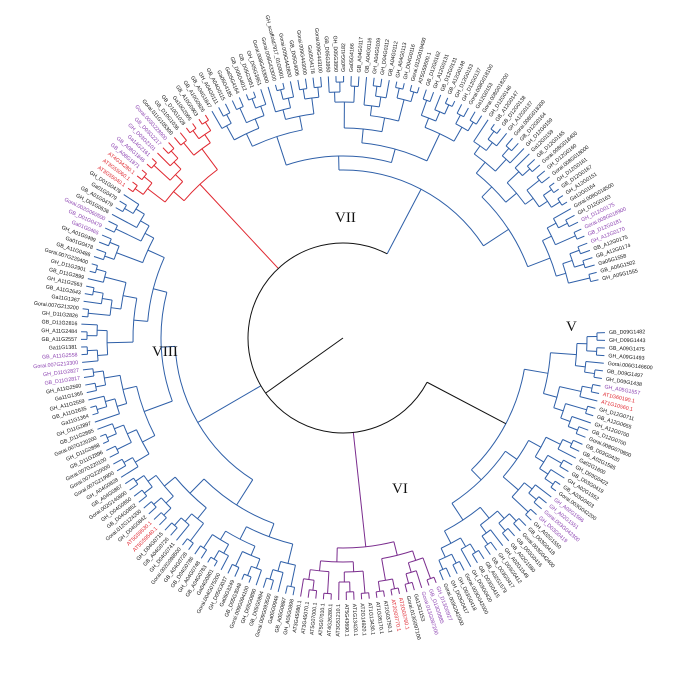 This screenshot has width=685, height=677. Describe the element at coordinates (377, 56) in the screenshot. I see `leaf-label: GH_A04G0109` at that location.